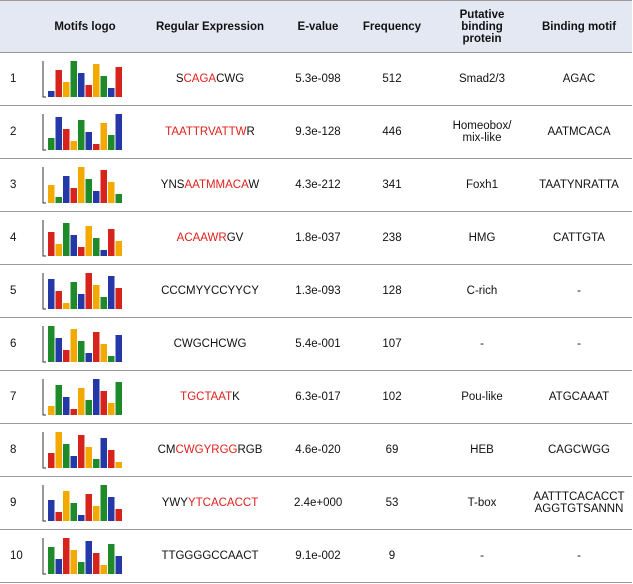 This screenshot has width=633, height=584. Describe the element at coordinates (318, 556) in the screenshot. I see `e-value: 9.1e-002` at that location.